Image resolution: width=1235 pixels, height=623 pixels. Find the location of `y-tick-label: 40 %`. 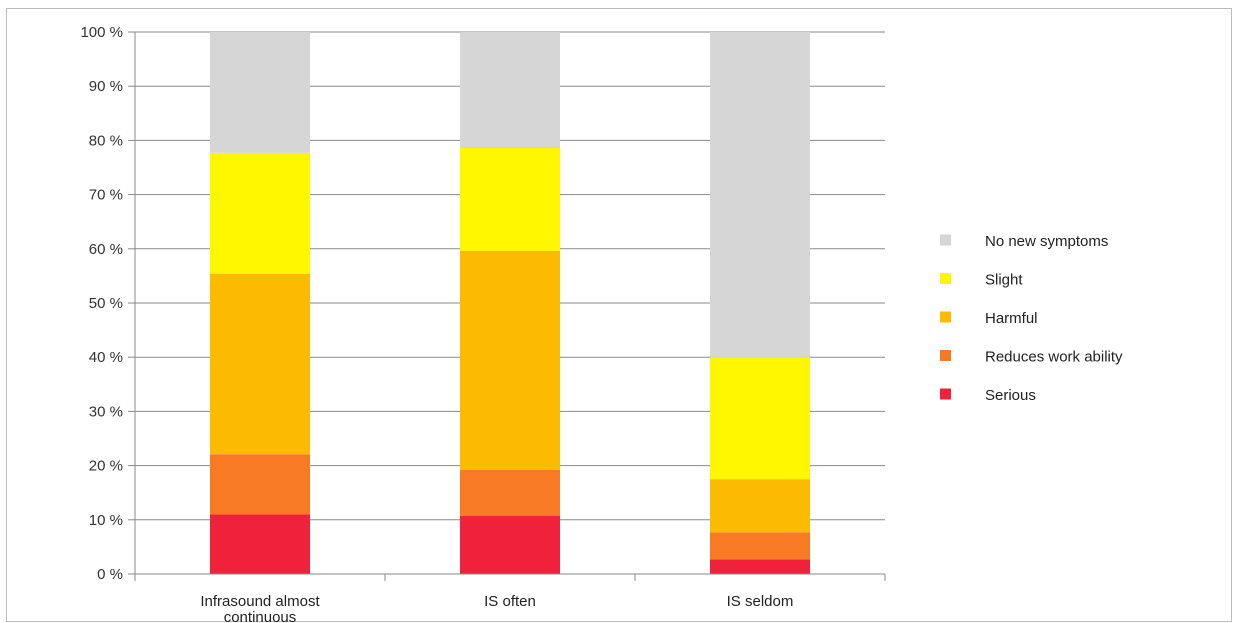

y-tick-label: 40 % is located at coordinates (106, 357).